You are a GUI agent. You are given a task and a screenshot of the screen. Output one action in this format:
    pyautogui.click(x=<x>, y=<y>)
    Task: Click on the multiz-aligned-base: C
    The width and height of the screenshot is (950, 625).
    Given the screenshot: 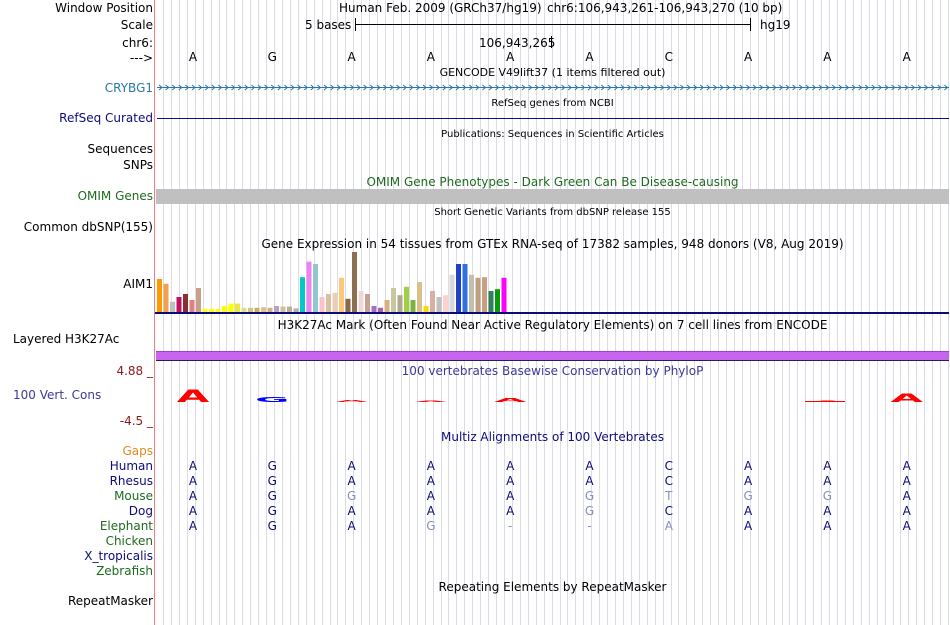 What is the action you would take?
    pyautogui.click(x=668, y=511)
    